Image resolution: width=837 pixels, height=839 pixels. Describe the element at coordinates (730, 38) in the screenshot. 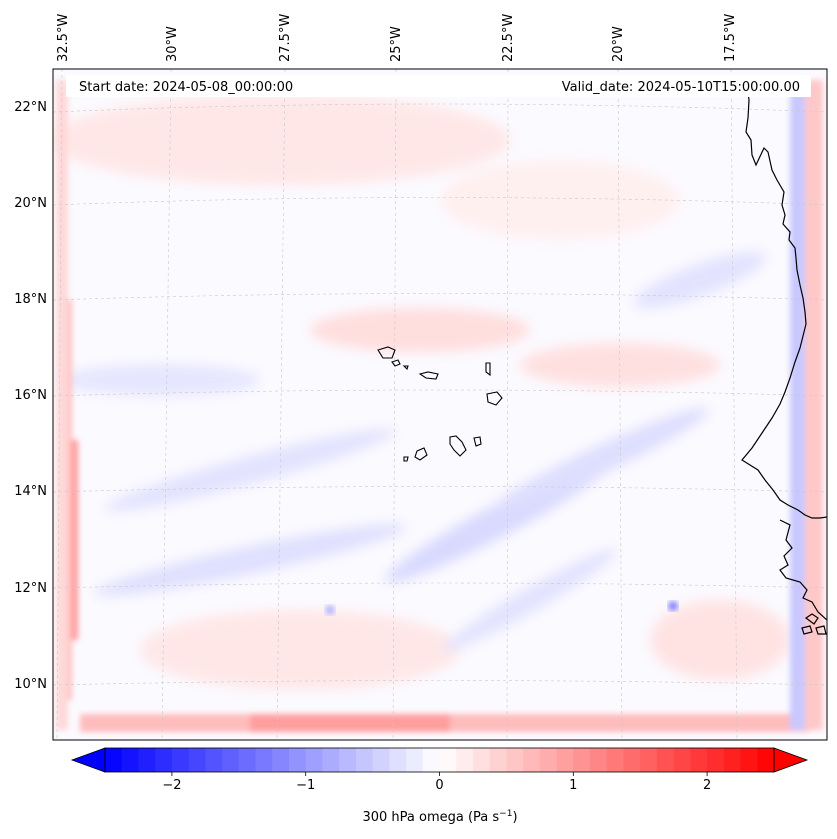

I see `lon-label: 17.5°W` at that location.